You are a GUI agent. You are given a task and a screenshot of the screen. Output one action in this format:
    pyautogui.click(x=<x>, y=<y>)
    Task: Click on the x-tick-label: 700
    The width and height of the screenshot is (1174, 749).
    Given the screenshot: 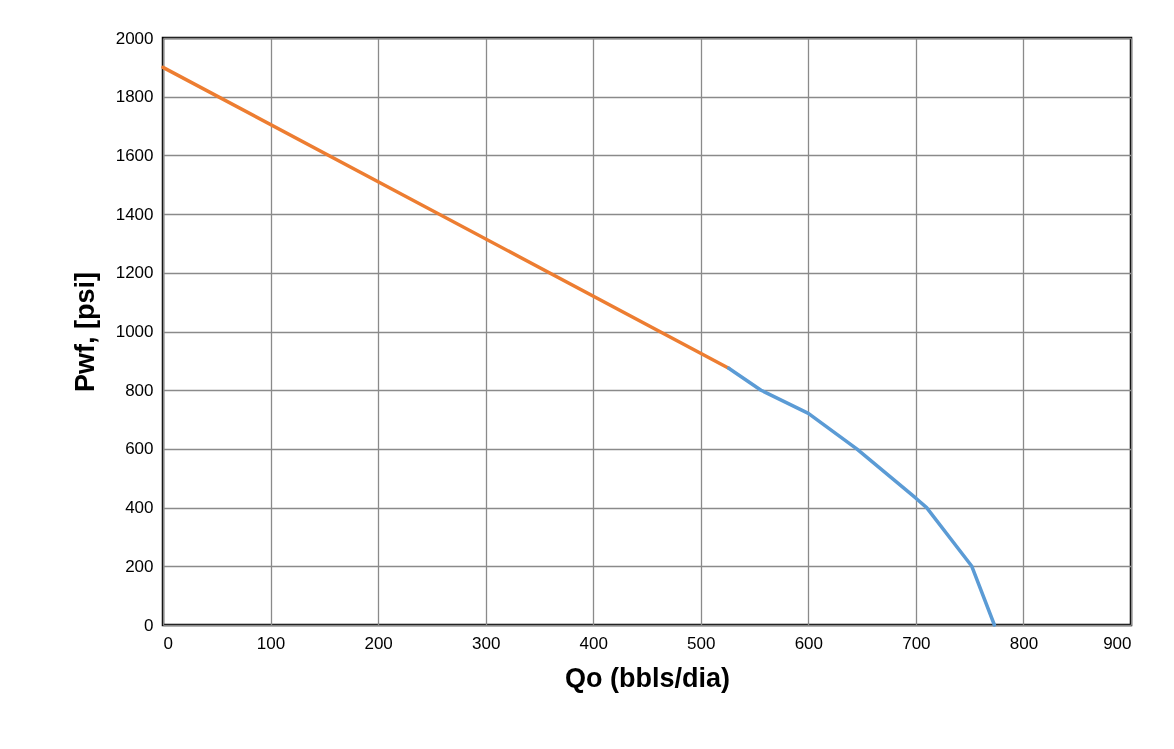 What is the action you would take?
    pyautogui.click(x=916, y=643)
    